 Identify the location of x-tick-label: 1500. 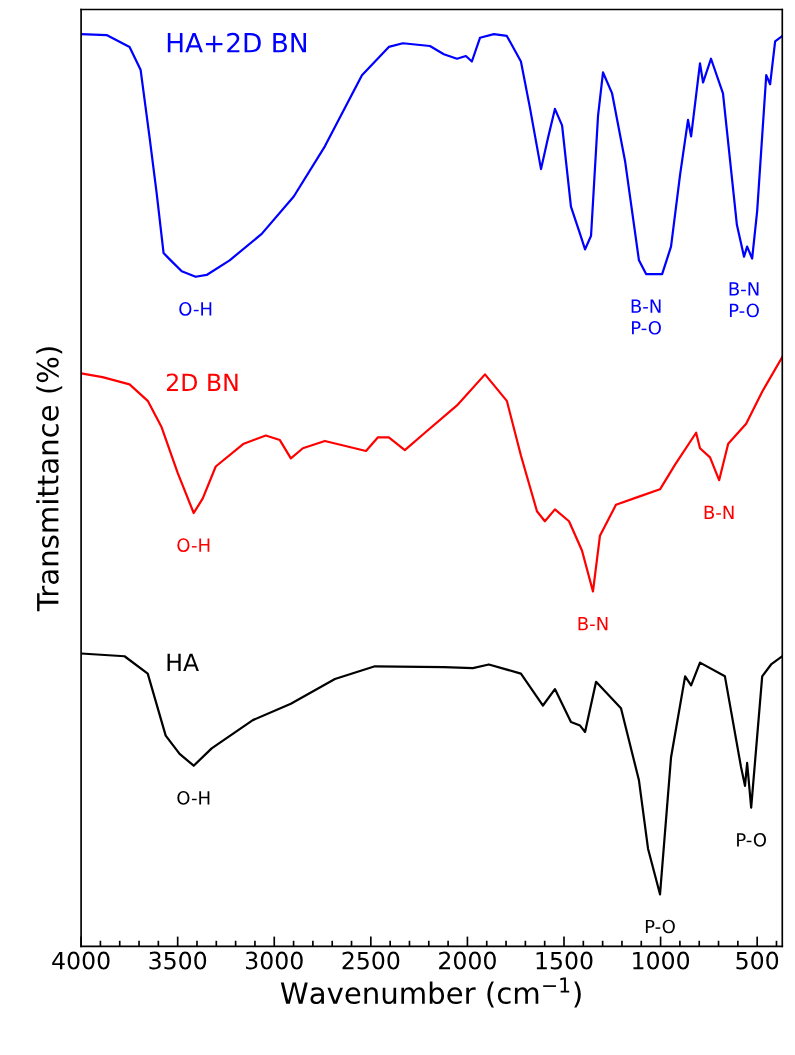
(564, 960).